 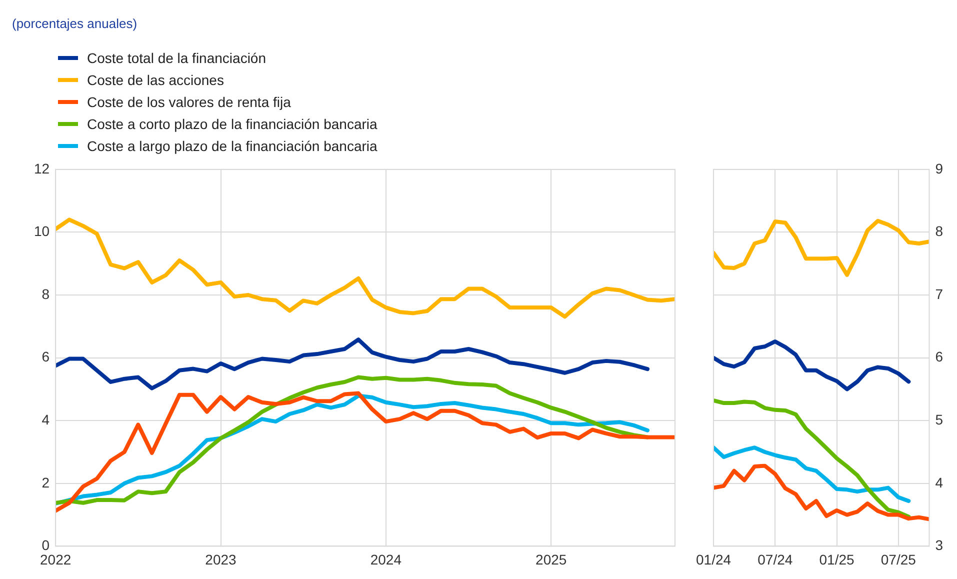 I want to click on y-tick-label: 4, so click(x=46, y=419).